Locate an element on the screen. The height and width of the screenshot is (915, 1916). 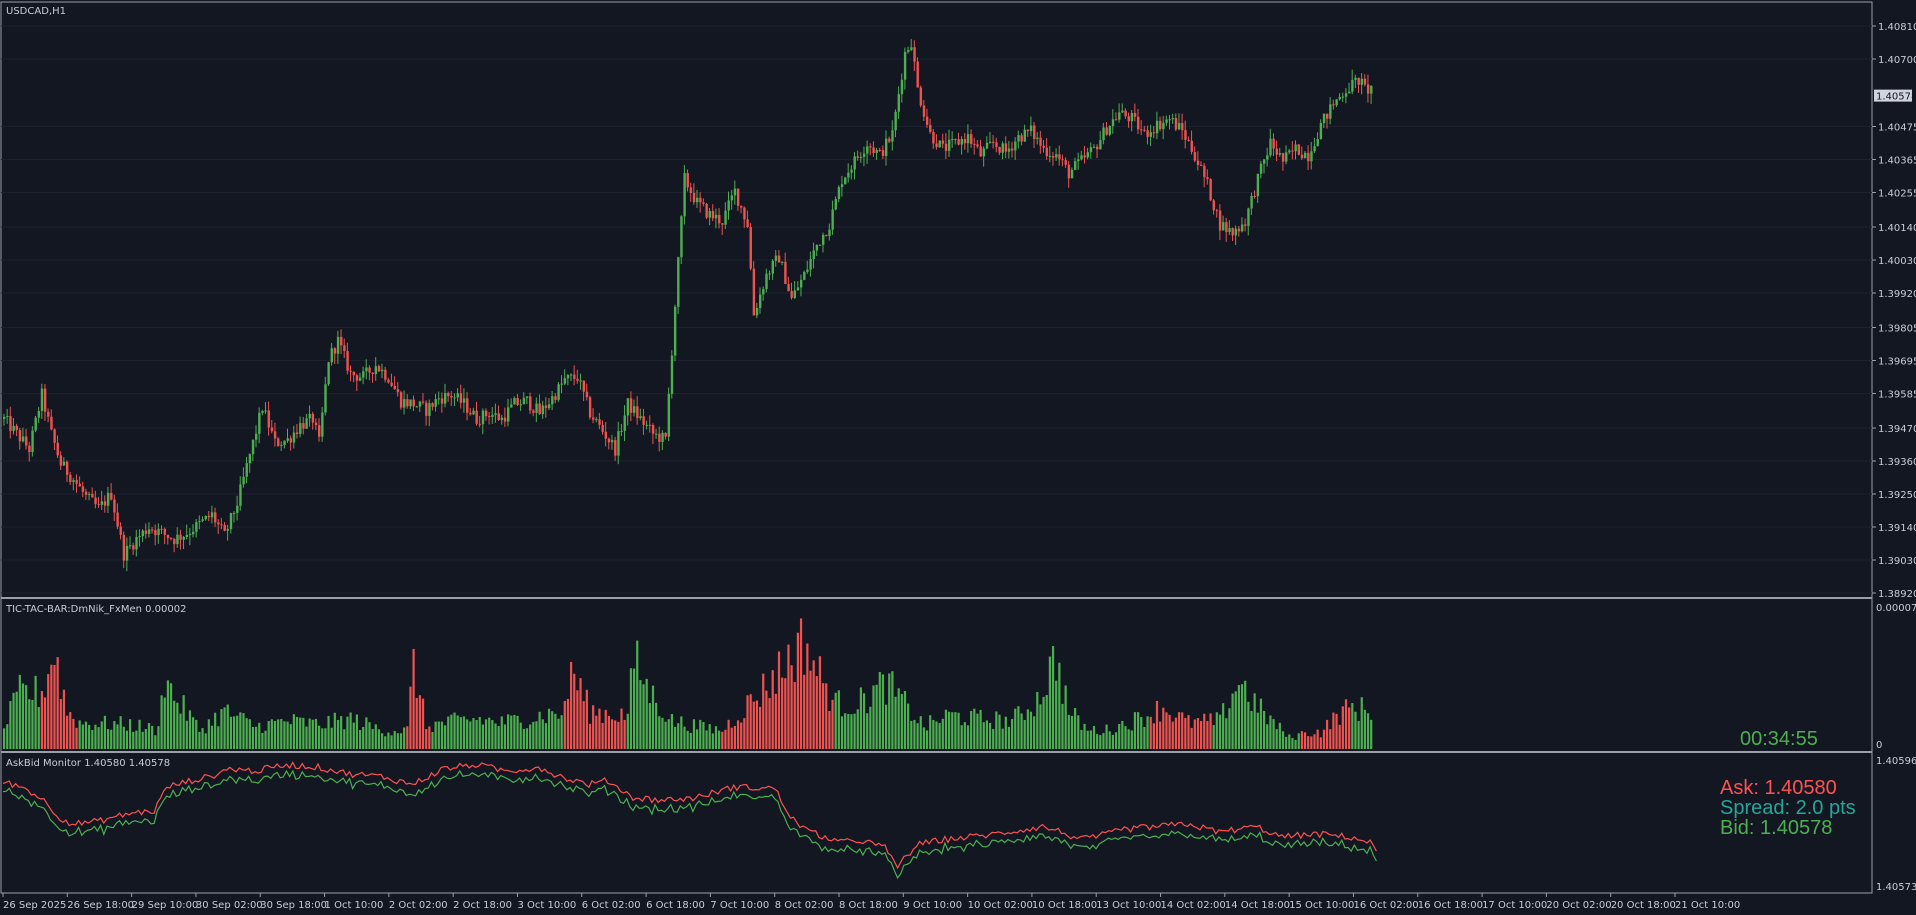
price-tick-label: 1.40365 is located at coordinates (1897, 161).